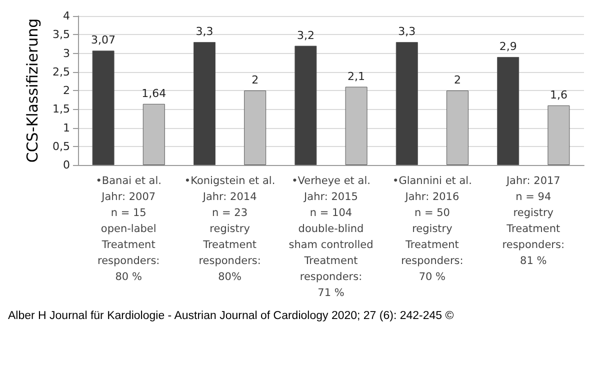 This screenshot has height=371, width=600. What do you see at coordinates (61, 146) in the screenshot?
I see `y-tick-label: 0,5` at bounding box center [61, 146].